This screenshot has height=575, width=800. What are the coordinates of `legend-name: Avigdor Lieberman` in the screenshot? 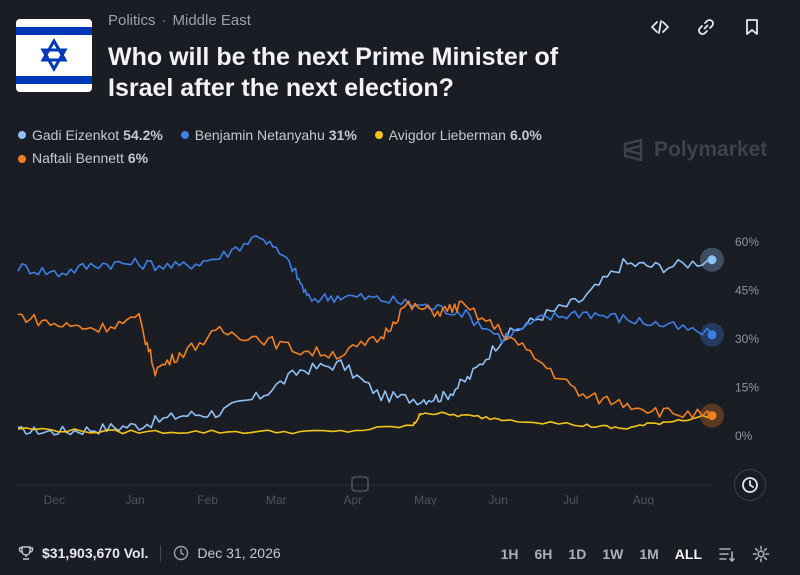 It's located at (447, 134).